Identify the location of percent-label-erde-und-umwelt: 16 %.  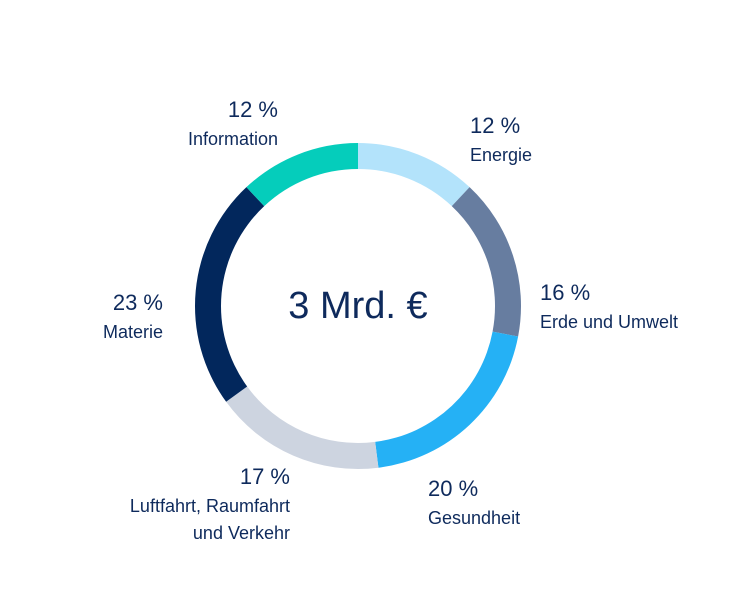
(565, 292).